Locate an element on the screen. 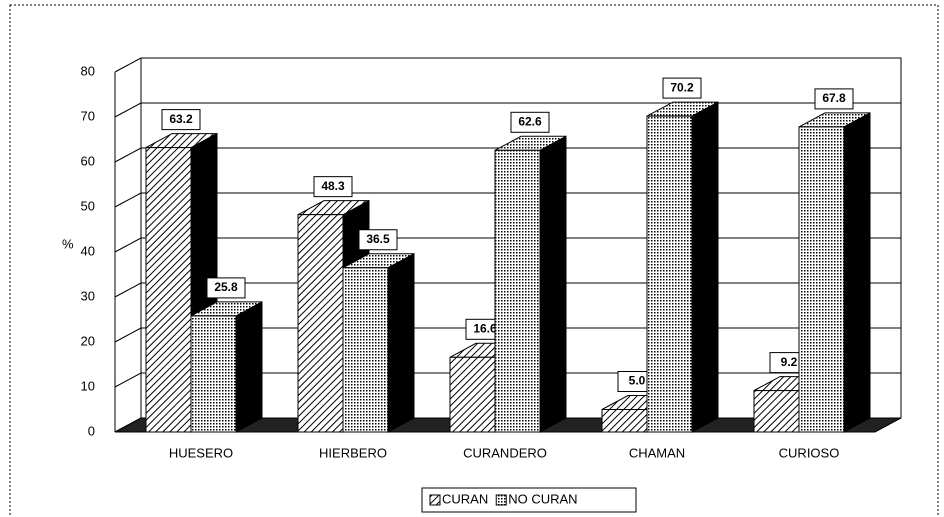 The image size is (944, 517). legend-box is located at coordinates (529, 500).